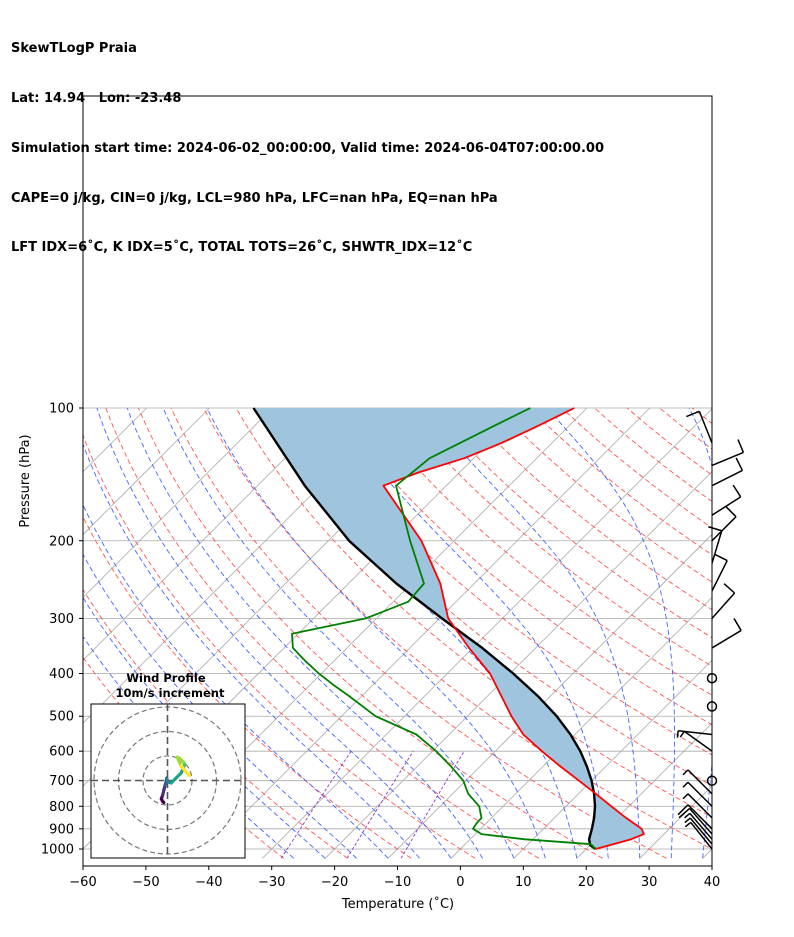 The image size is (794, 937). What do you see at coordinates (166, 678) in the screenshot?
I see `hodograph-title: Wind Profile` at bounding box center [166, 678].